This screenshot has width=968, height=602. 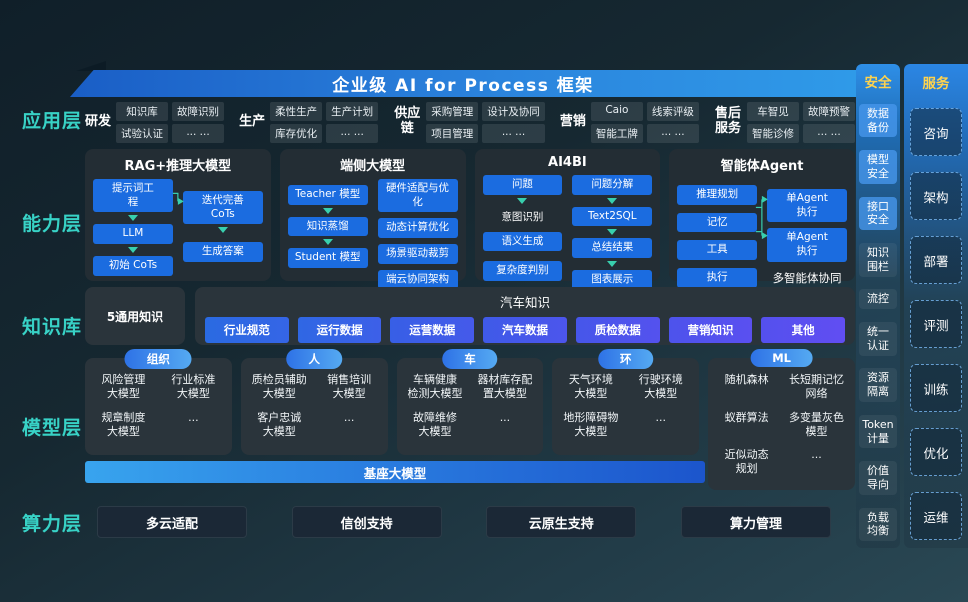 I want to click on node-text2sql: Text2SQL, so click(x=612, y=216).